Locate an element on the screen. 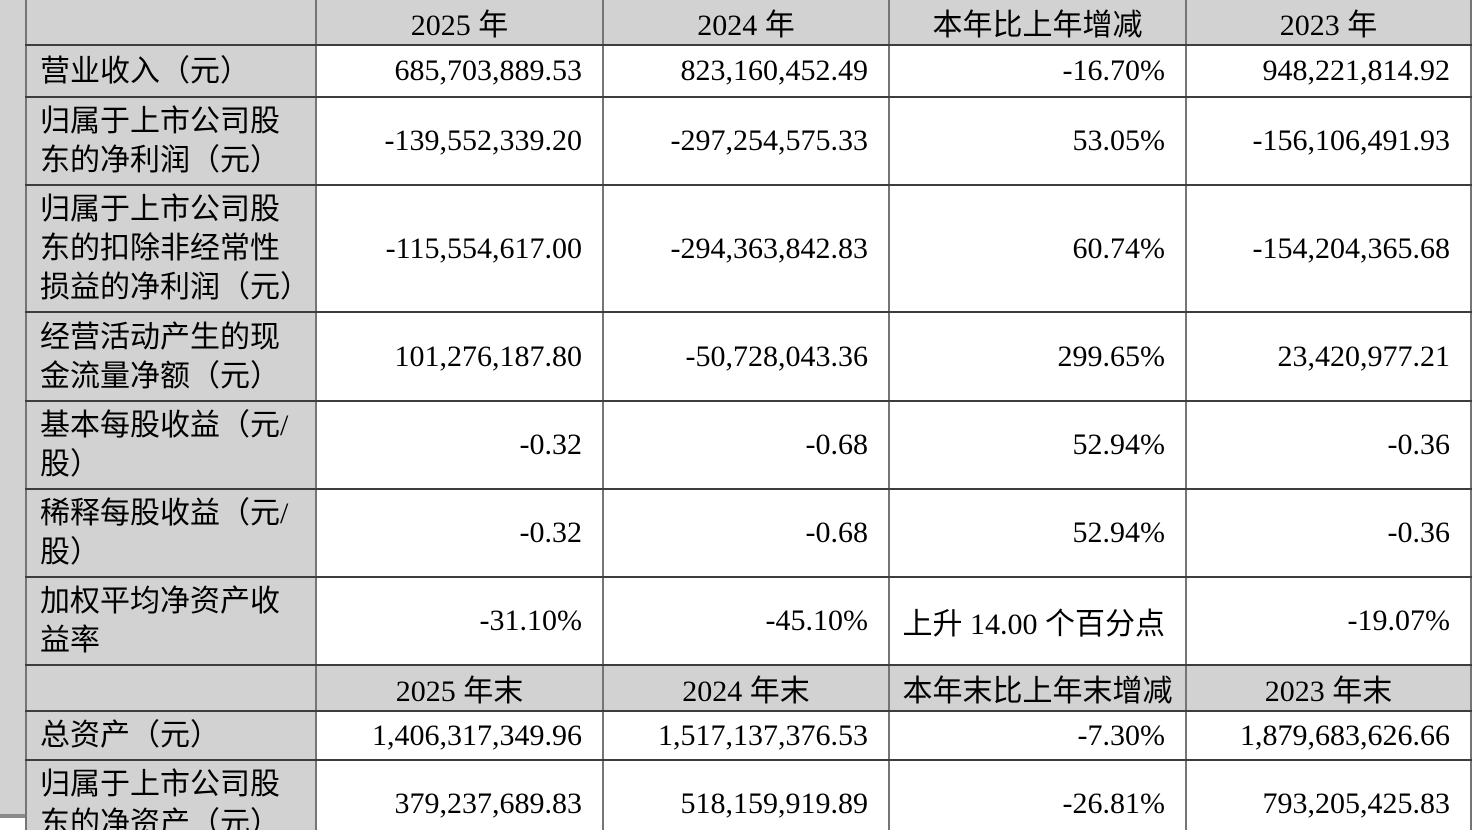  table-header-row-year-end: 2025 年末 2024 年末 本年末比上年末增减 2023 年末 is located at coordinates (748, 688).